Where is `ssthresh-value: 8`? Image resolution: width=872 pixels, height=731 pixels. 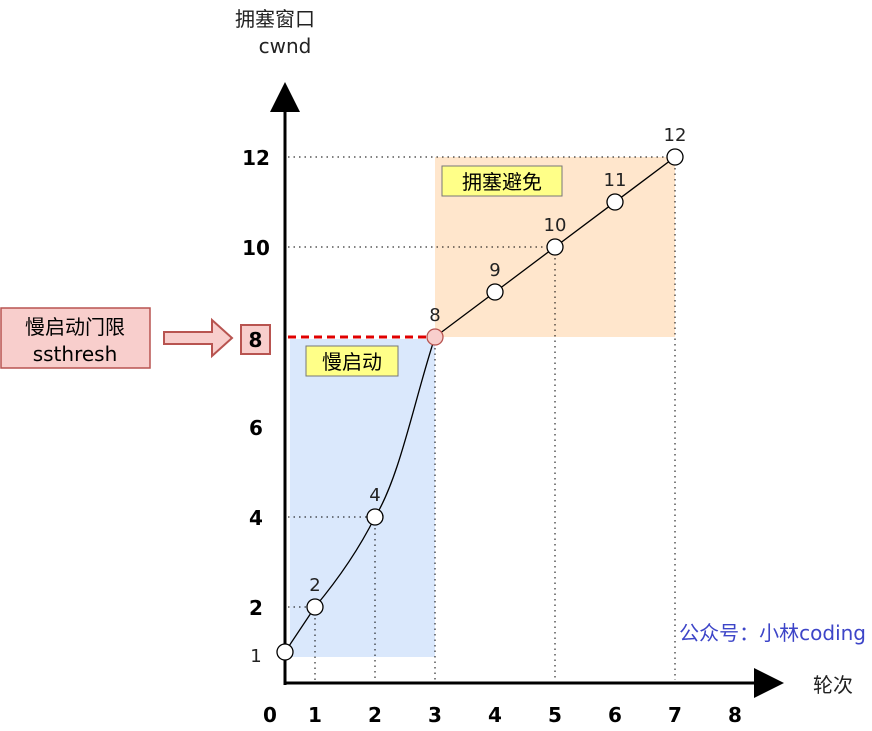
ssthresh-value: 8 is located at coordinates (256, 340).